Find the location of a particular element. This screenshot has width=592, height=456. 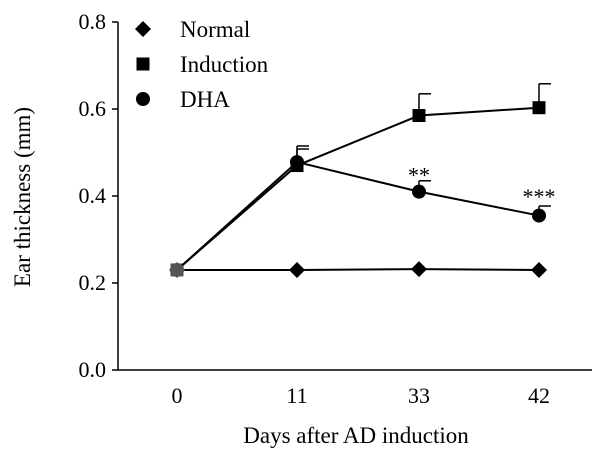

legend-label-dha: DHA is located at coordinates (205, 99).